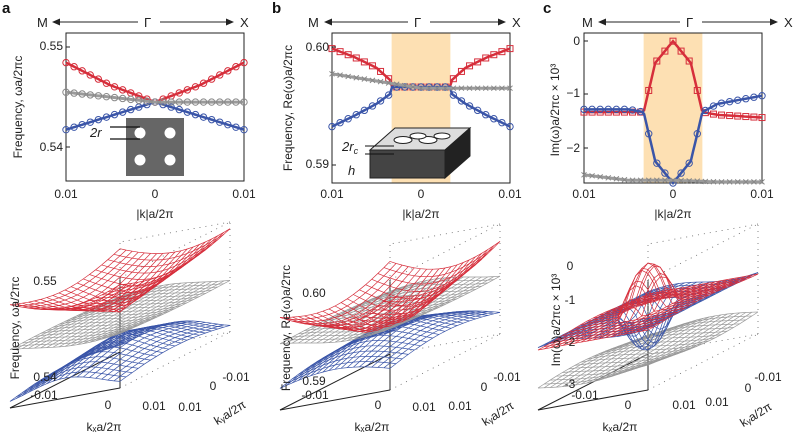  What do you see at coordinates (620, 427) in the screenshot?
I see `xlabel-c3d: kₓa/2π` at bounding box center [620, 427].